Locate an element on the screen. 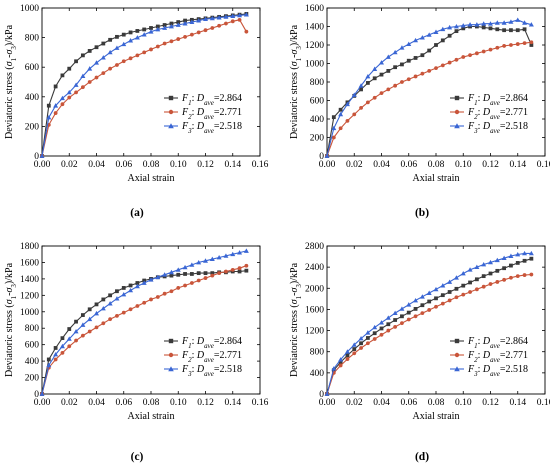  x-tick-label: 0.00 is located at coordinates (327, 403).